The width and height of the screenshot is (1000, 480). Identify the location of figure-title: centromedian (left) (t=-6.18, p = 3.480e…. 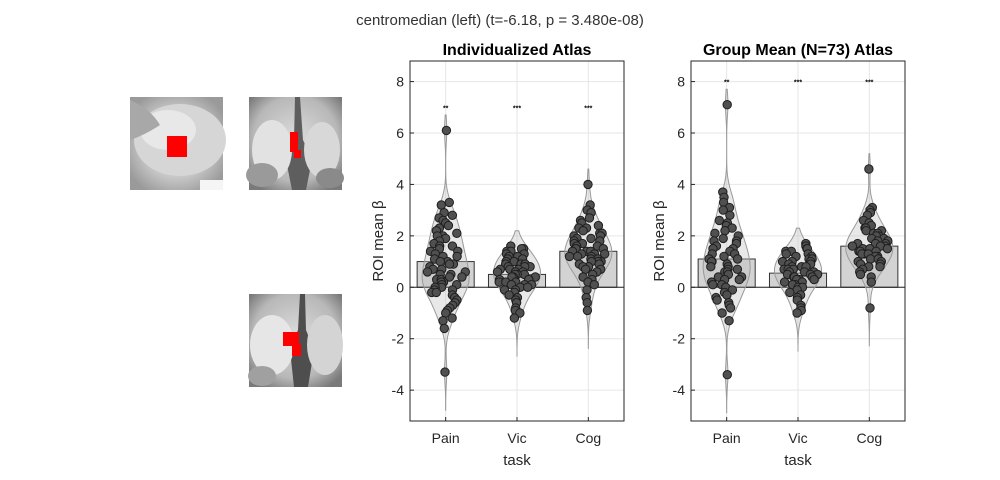
(500, 20).